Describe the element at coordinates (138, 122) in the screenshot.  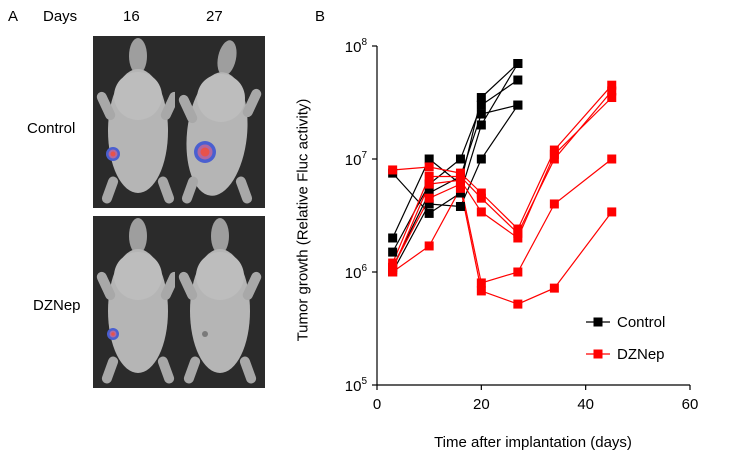
I see `mouse-image-control-day16` at that location.